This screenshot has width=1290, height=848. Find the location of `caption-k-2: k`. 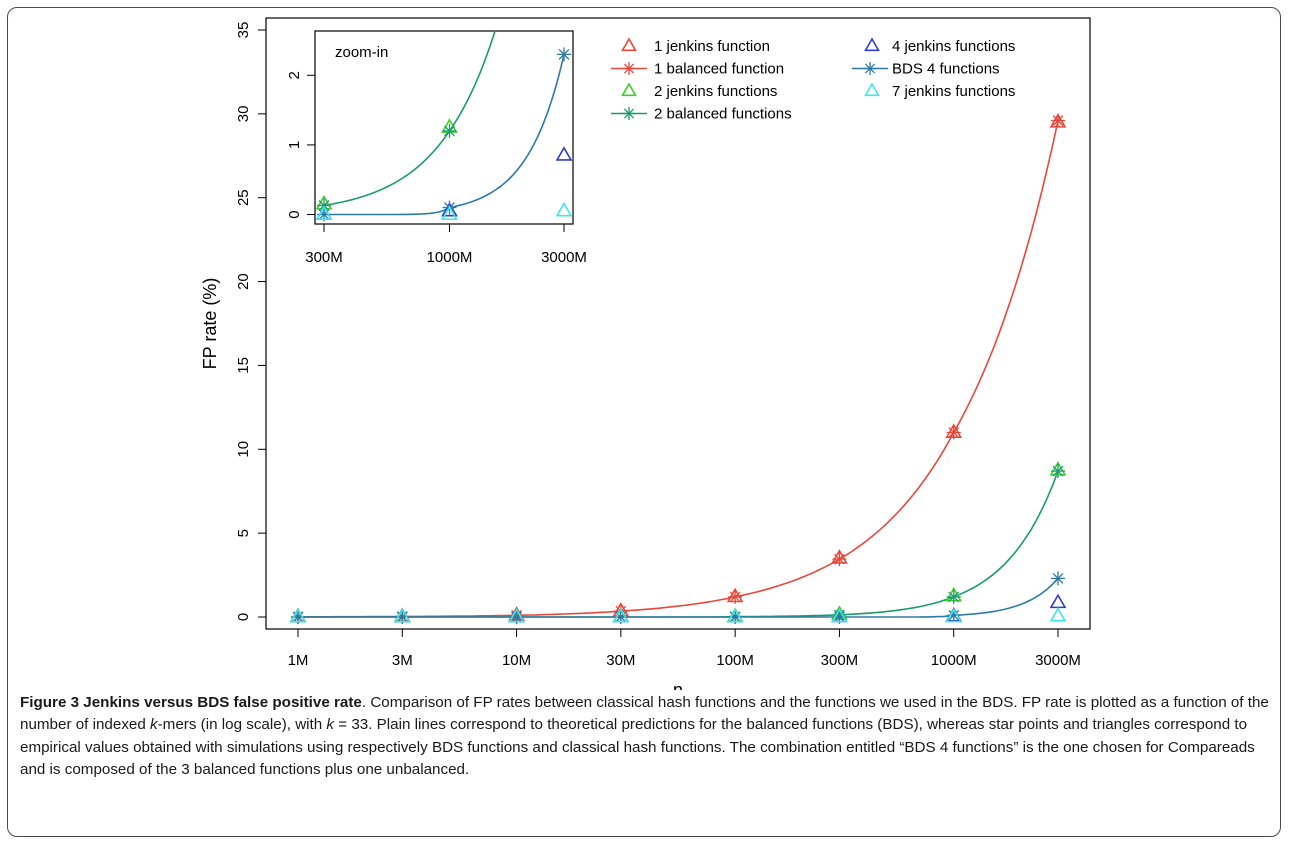

caption-k-2: k is located at coordinates (330, 725).